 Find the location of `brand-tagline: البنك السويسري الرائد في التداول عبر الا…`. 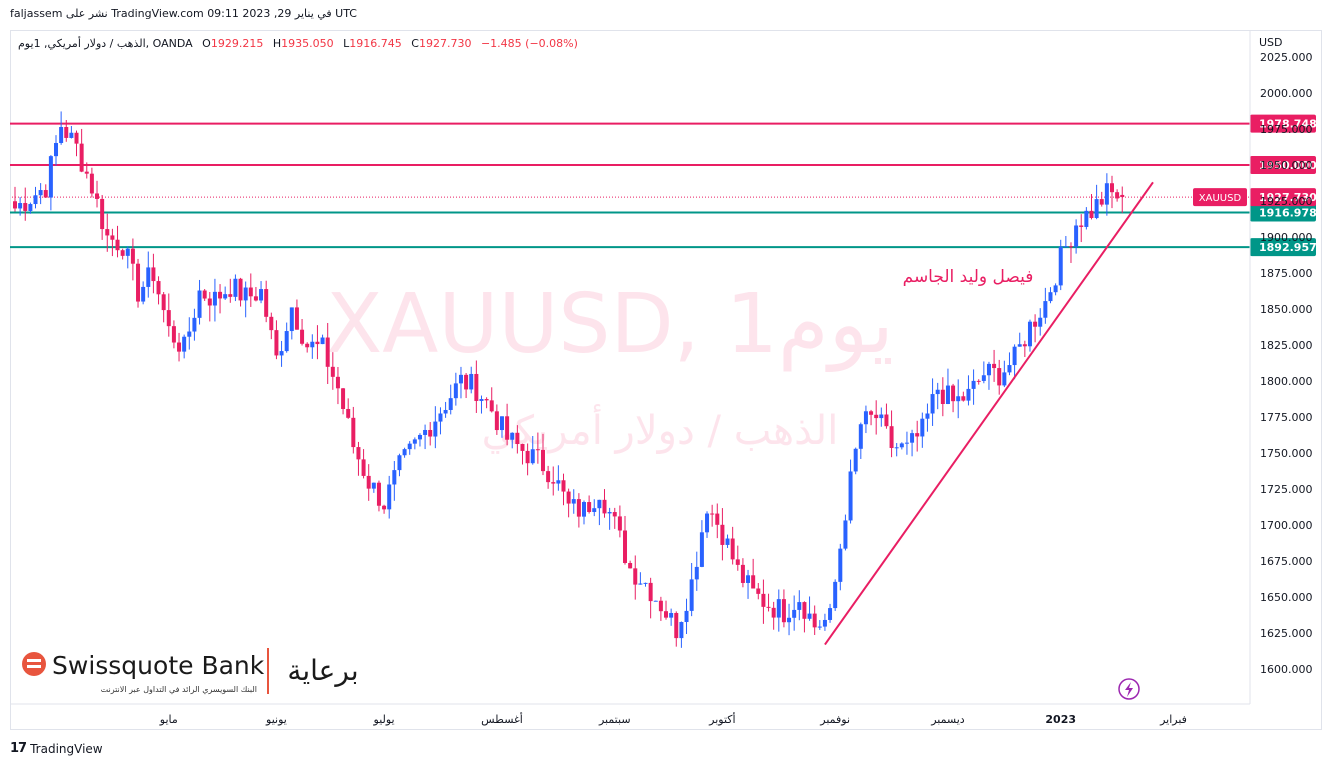

brand-tagline: البنك السويسري الرائد في التداول عبر الا… is located at coordinates (179, 689).